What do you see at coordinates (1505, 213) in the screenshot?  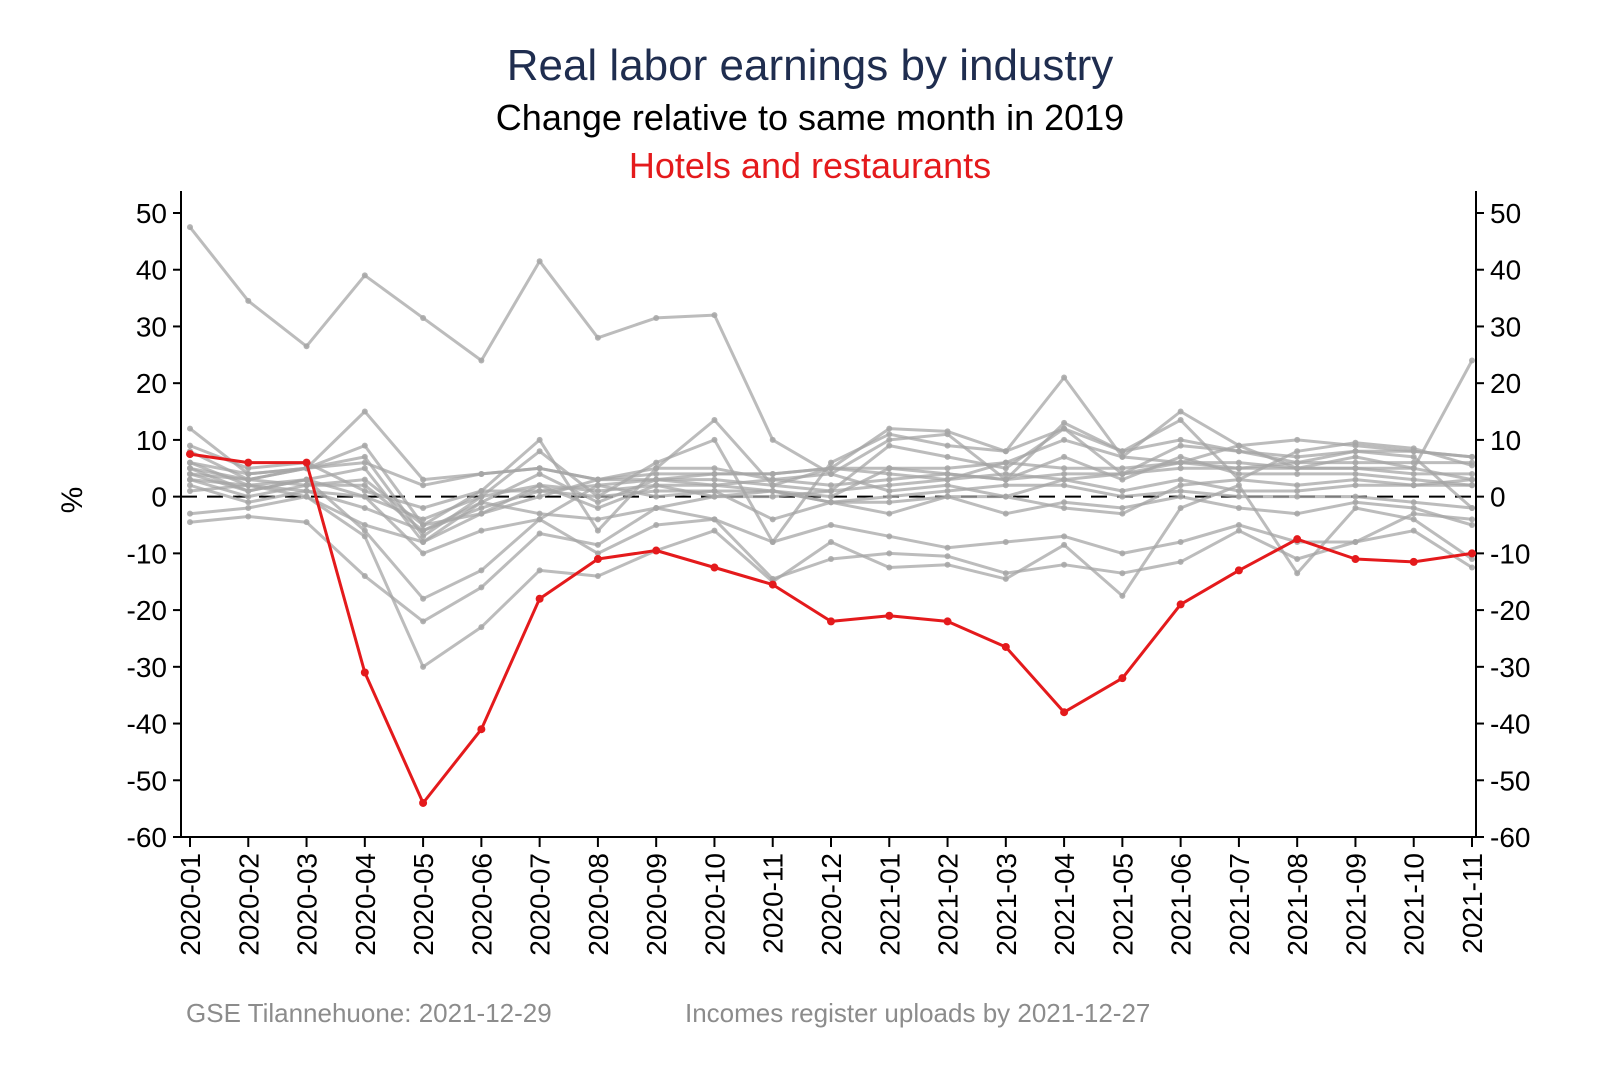 I see `y-tick-label-right: 50` at bounding box center [1505, 213].